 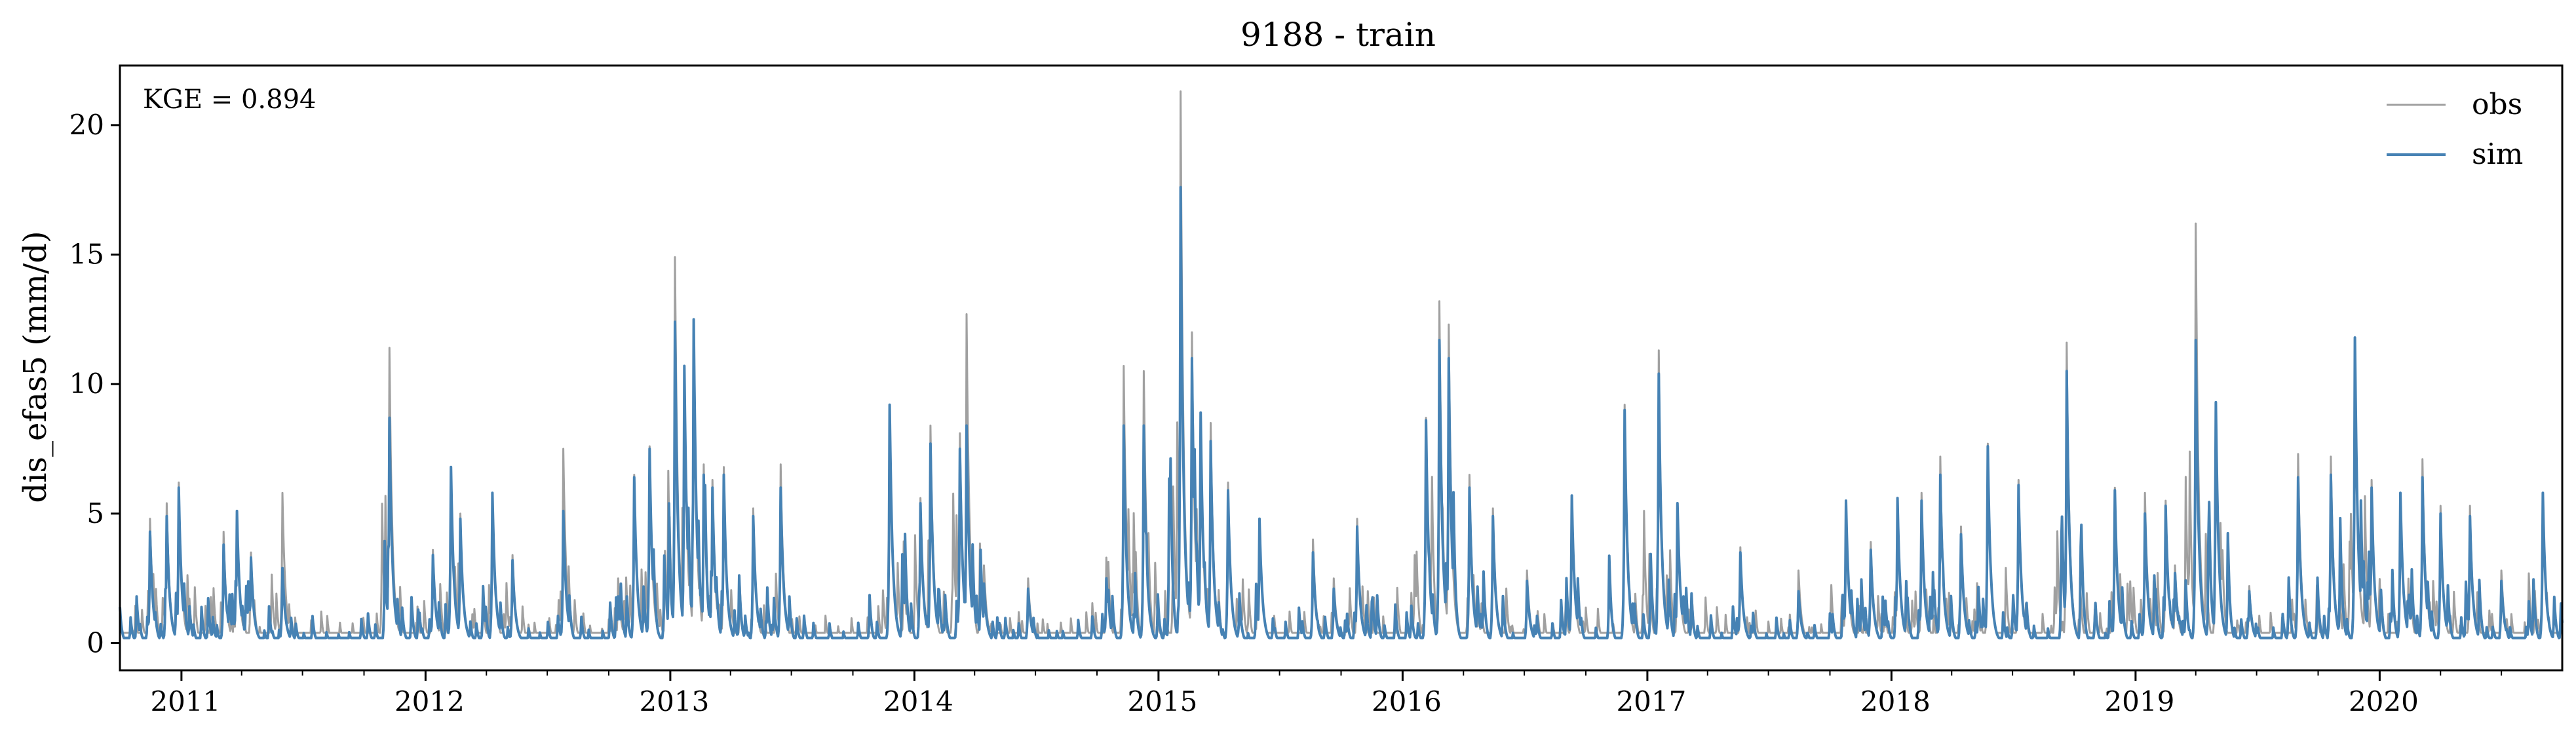 I want to click on legend: obs sim, so click(x=2455, y=129).